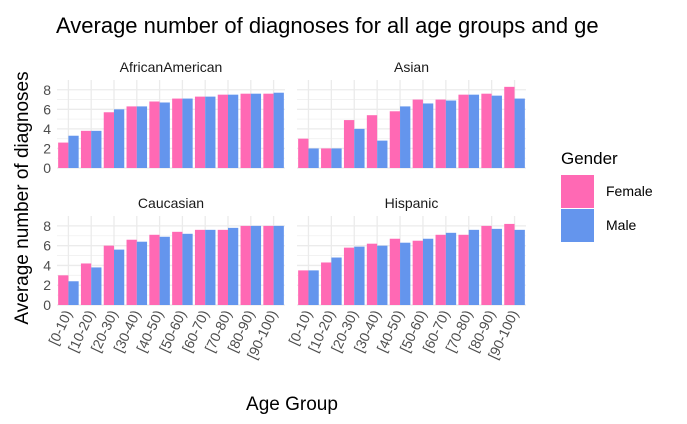 The width and height of the screenshot is (687, 424). What do you see at coordinates (589, 158) in the screenshot?
I see `legend-title: Gender` at bounding box center [589, 158].